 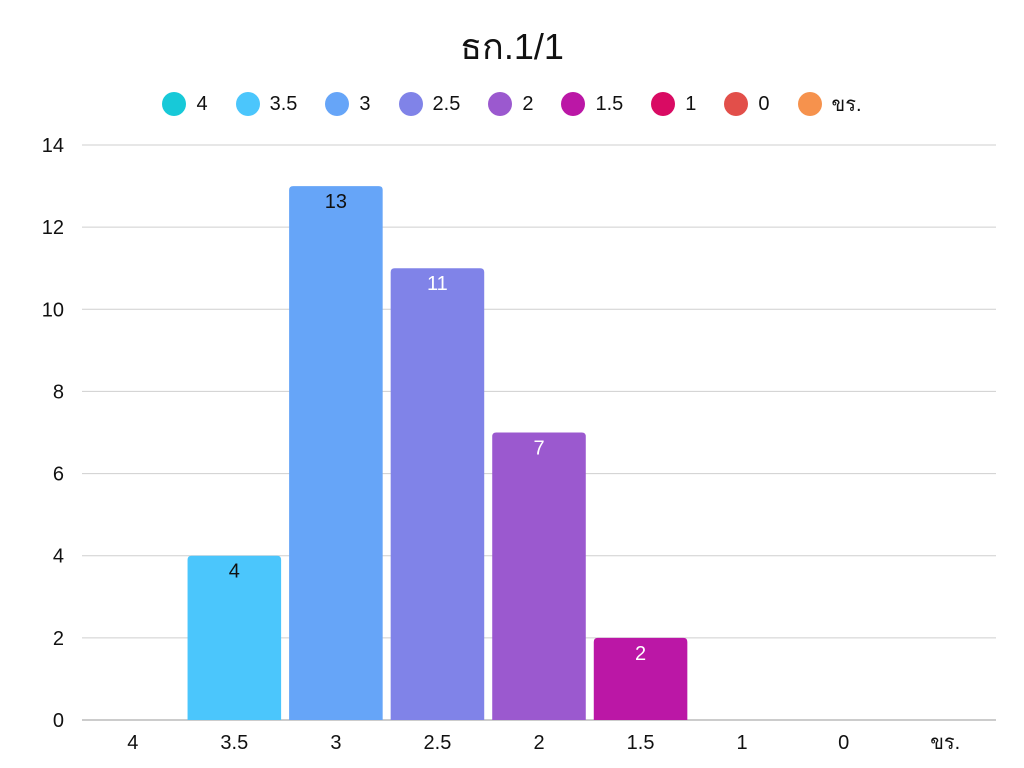 I want to click on bar-value-label: 11, so click(x=437, y=284).